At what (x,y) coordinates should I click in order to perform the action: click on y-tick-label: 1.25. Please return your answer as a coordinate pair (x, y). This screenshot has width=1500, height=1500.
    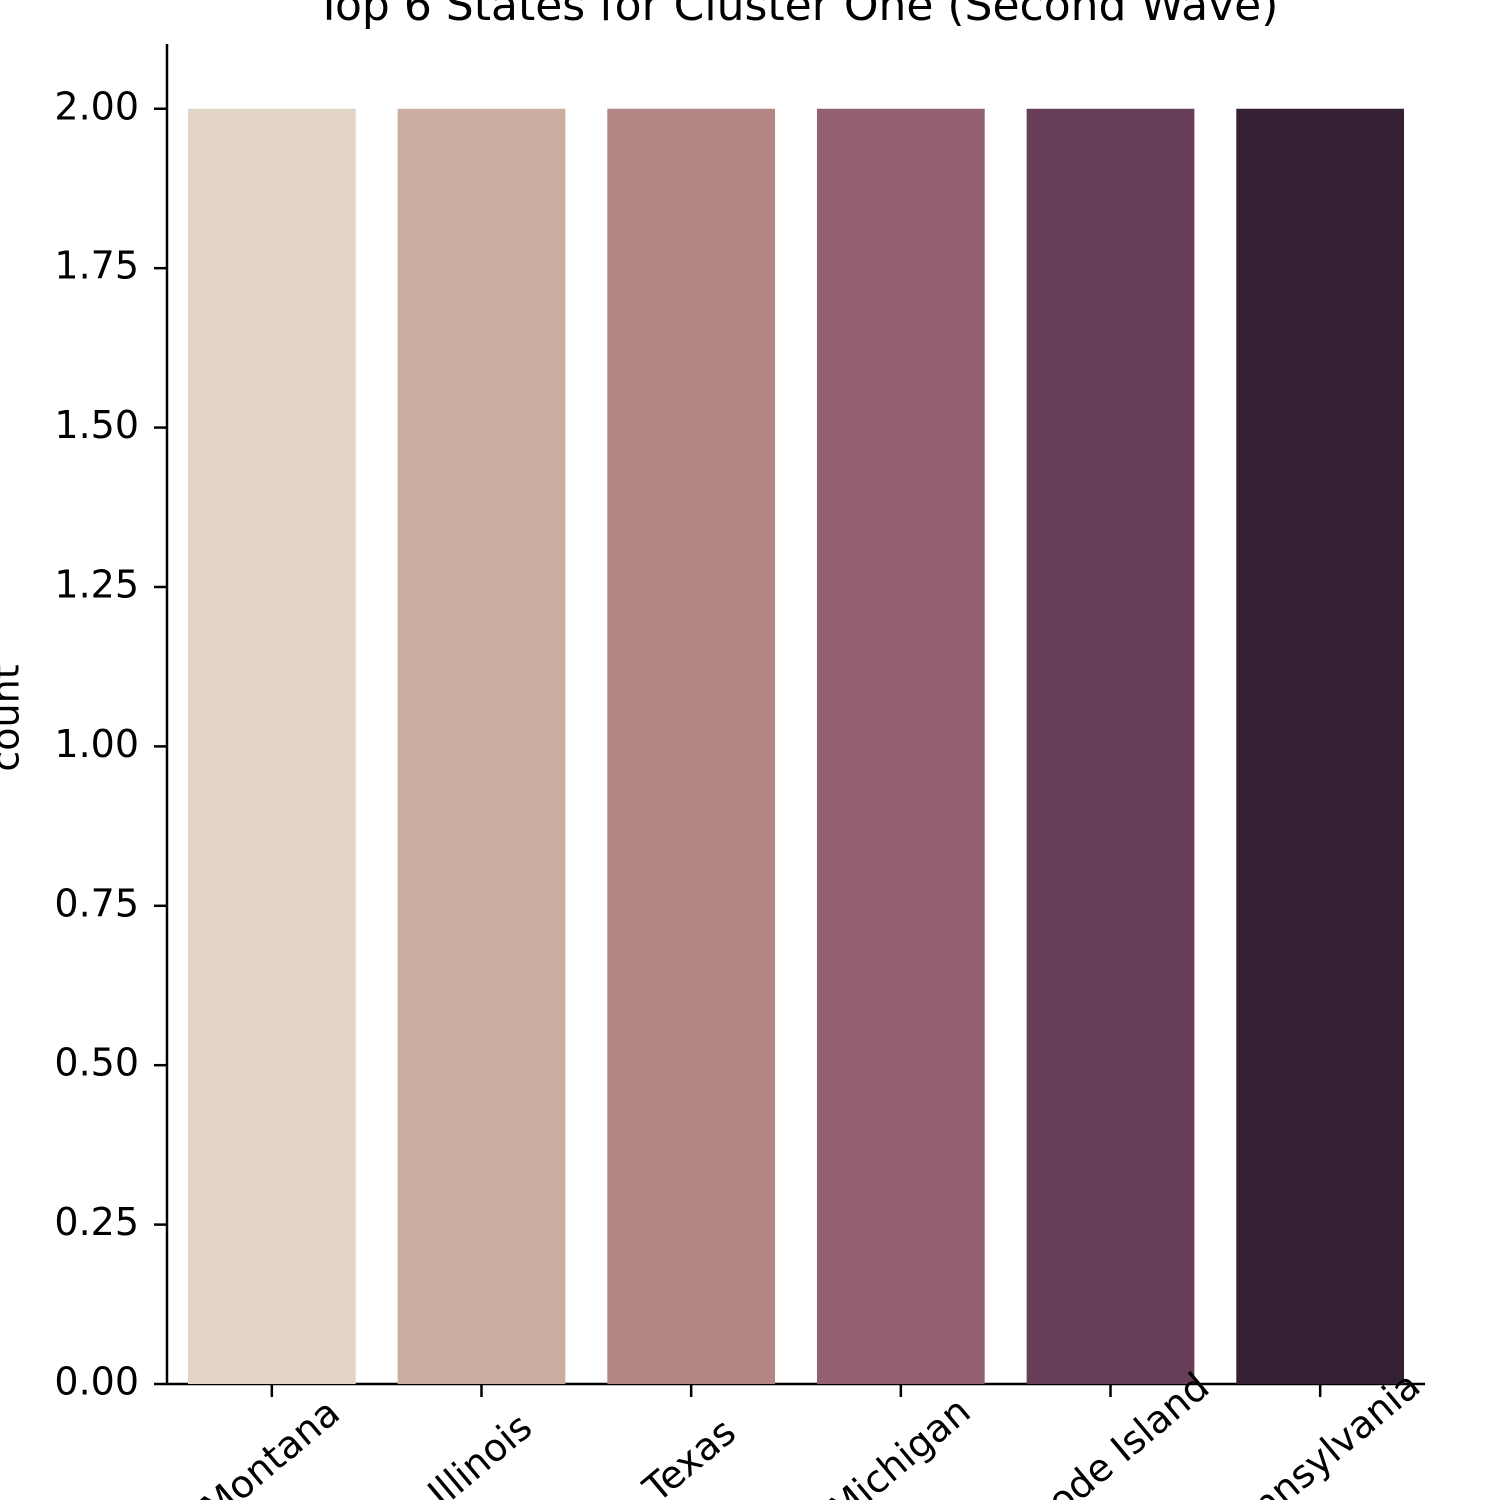
    Looking at the image, I should click on (96, 584).